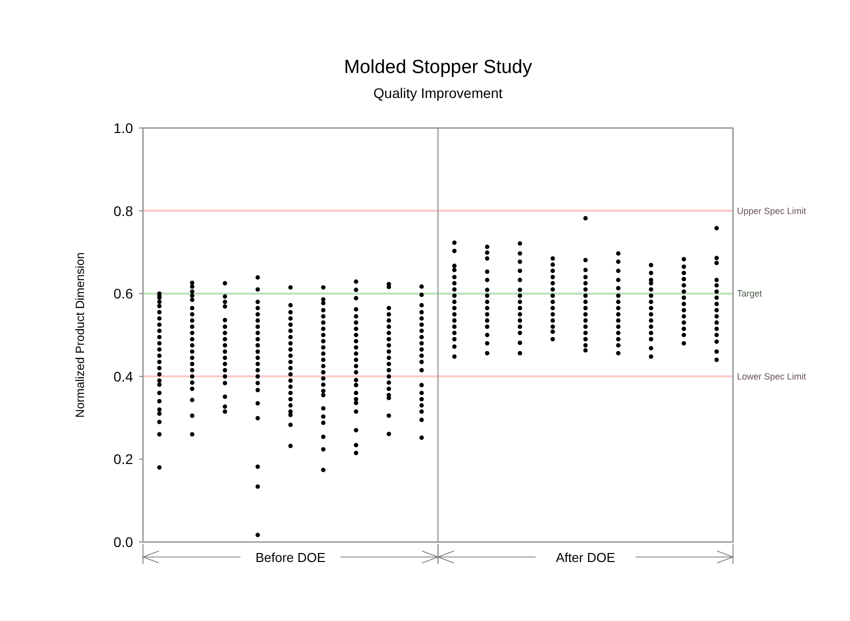  I want to click on y-tick-label: 0.0, so click(124, 542).